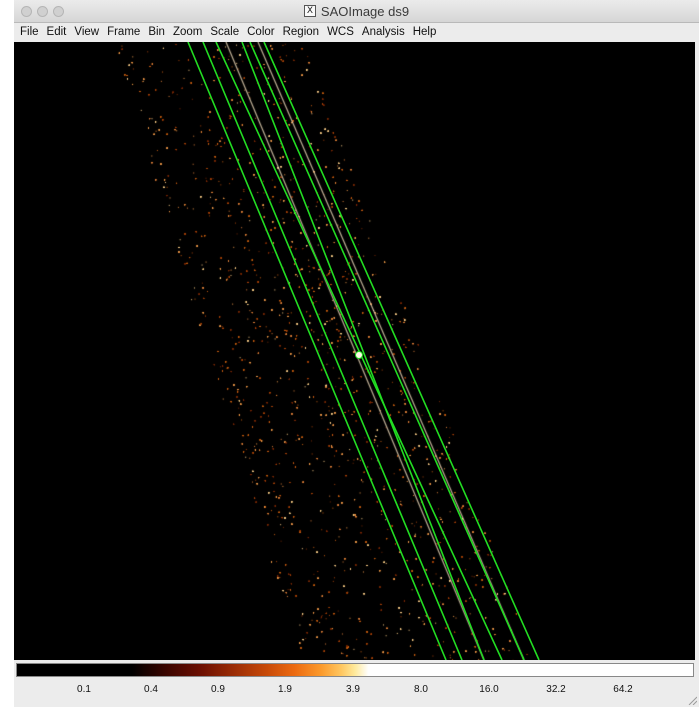 The height and width of the screenshot is (707, 699). I want to click on minimize-button, so click(42, 11).